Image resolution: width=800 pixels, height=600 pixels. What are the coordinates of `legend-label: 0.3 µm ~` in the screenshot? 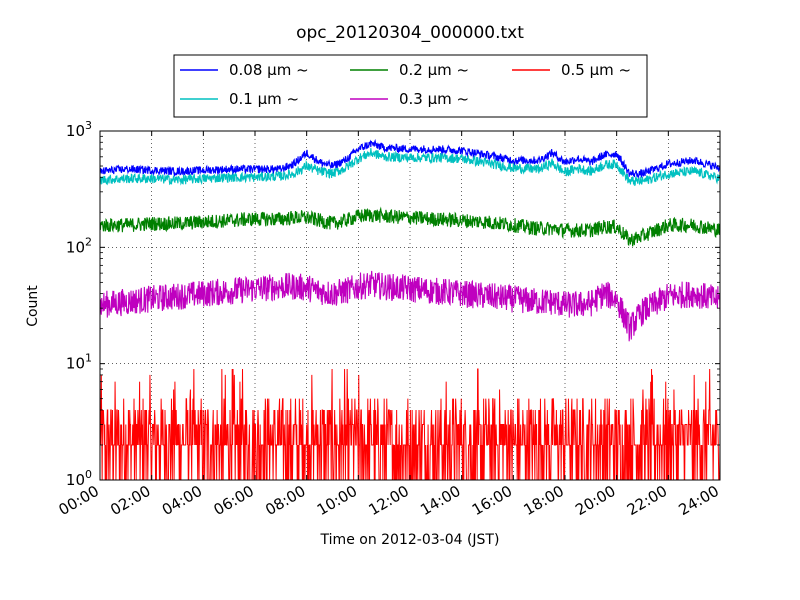 It's located at (434, 99).